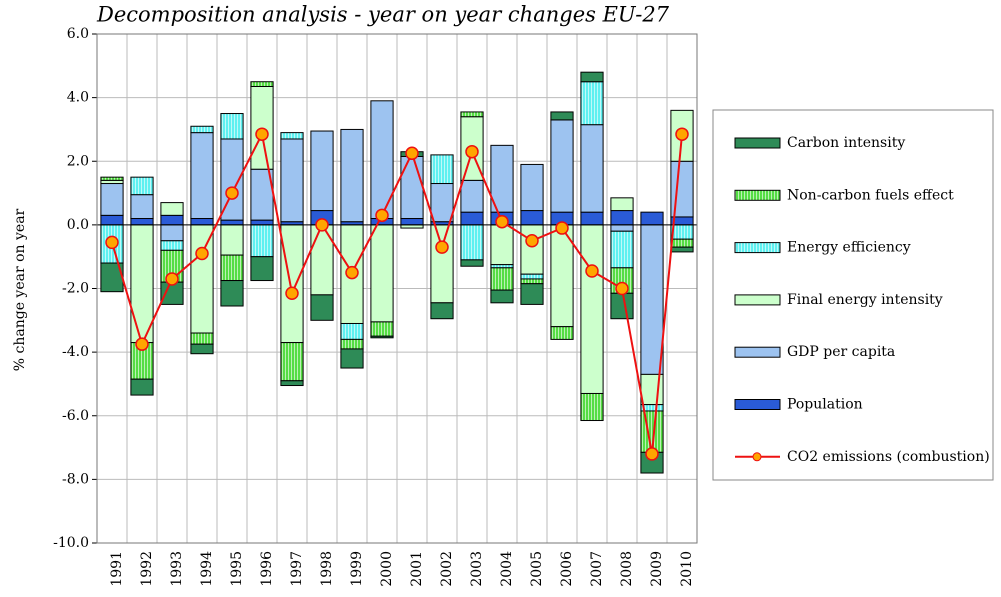 The height and width of the screenshot is (597, 1001). What do you see at coordinates (757, 457) in the screenshot?
I see `legend-marker` at bounding box center [757, 457].